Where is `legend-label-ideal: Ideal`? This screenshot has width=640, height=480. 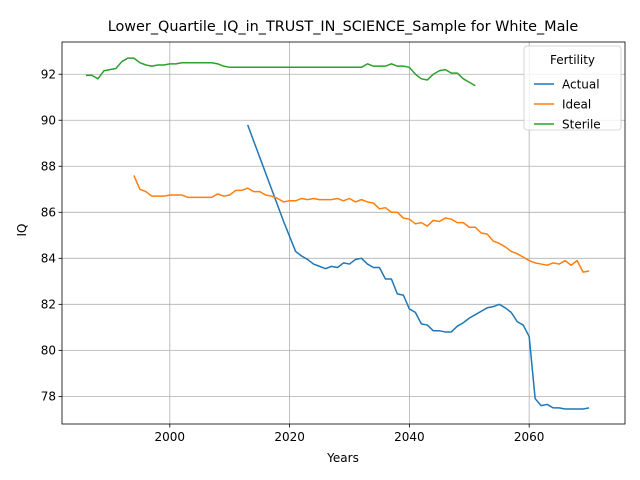 legend-label-ideal: Ideal is located at coordinates (576, 104).